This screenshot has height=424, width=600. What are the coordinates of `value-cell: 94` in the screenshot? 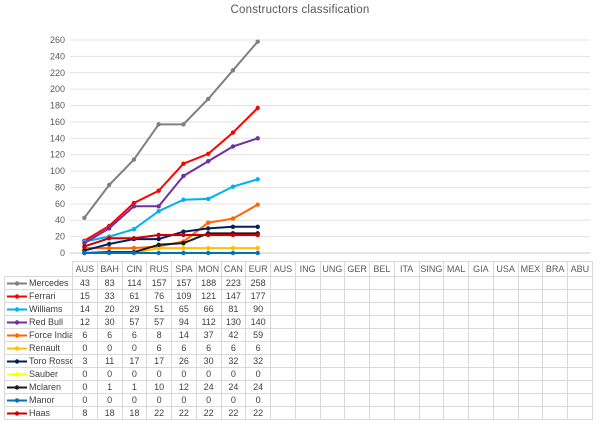 It's located at (184, 322).